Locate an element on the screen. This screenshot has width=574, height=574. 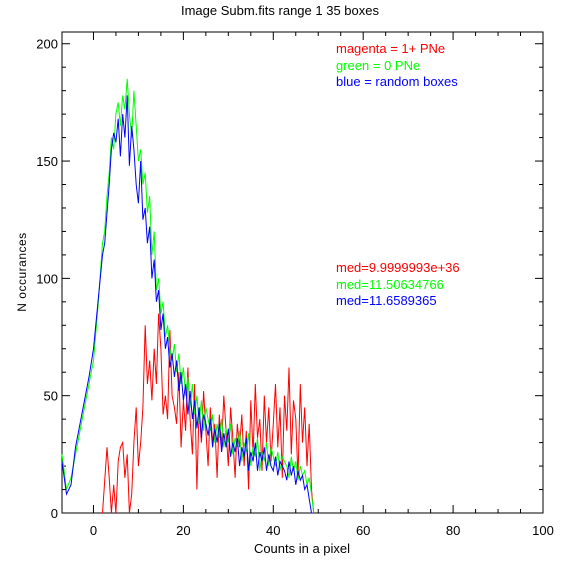
y-tick-label: 150 is located at coordinates (47, 161).